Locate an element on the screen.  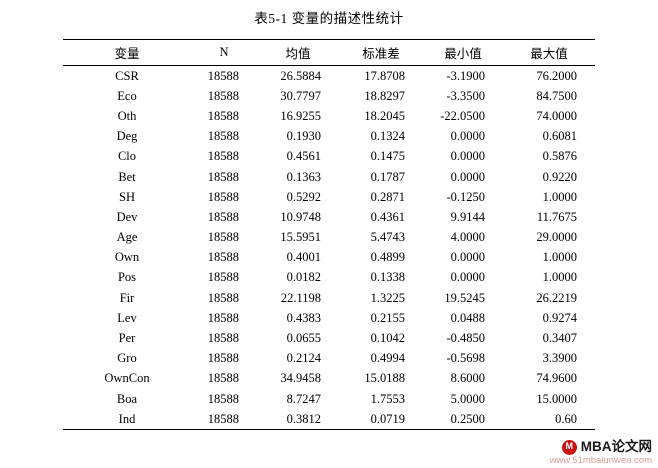
value-cell: 29.0000 is located at coordinates (556, 237).